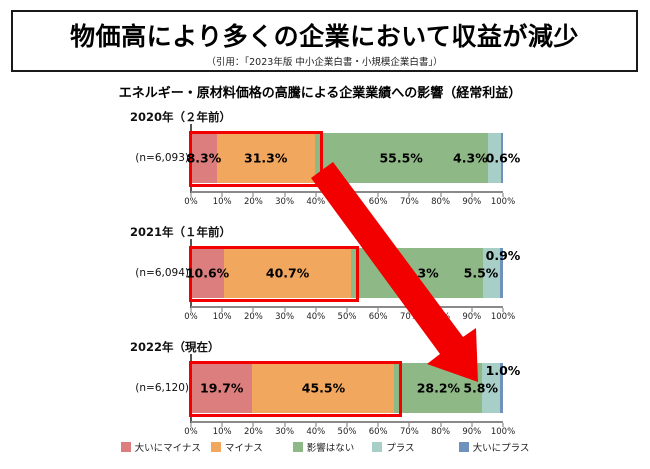 This screenshot has width=650, height=469. Describe the element at coordinates (330, 448) in the screenshot. I see `legend-label: 影響はない` at that location.